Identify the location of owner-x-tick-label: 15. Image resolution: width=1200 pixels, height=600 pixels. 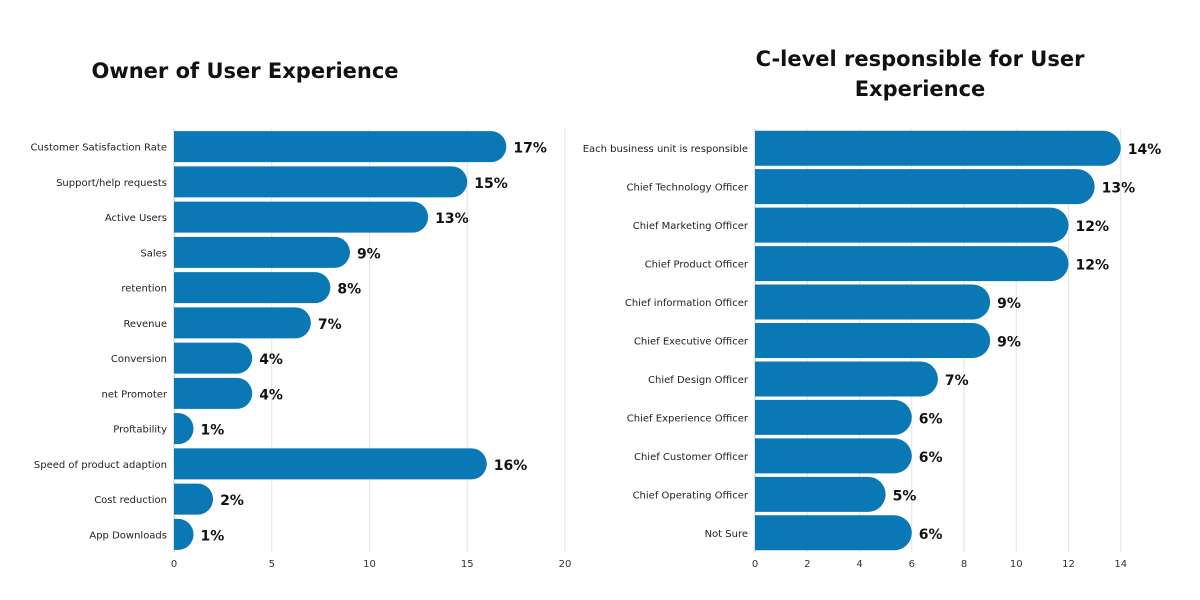
(467, 564).